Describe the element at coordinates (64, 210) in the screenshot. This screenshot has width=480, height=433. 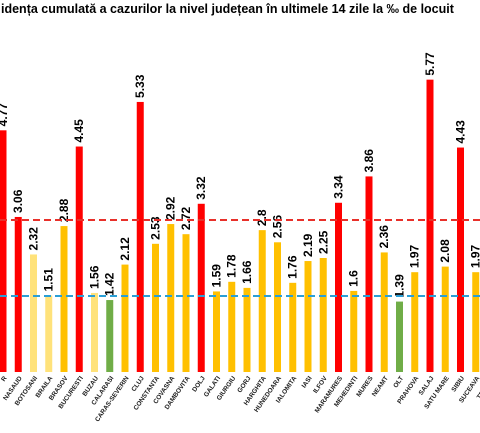
I see `value-label: 2.88` at that location.